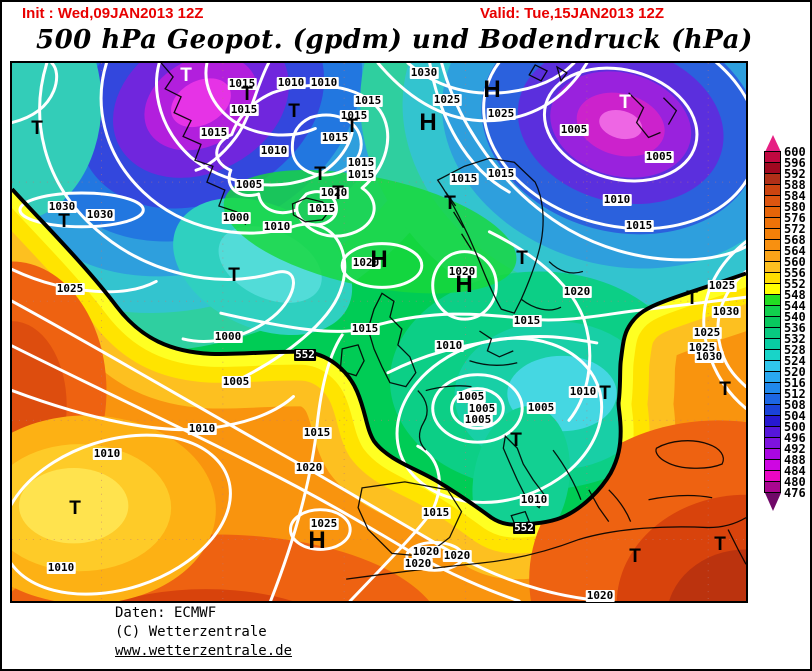 This screenshot has width=812, height=671. I want to click on colorbar-tick-label: 576, so click(795, 218).